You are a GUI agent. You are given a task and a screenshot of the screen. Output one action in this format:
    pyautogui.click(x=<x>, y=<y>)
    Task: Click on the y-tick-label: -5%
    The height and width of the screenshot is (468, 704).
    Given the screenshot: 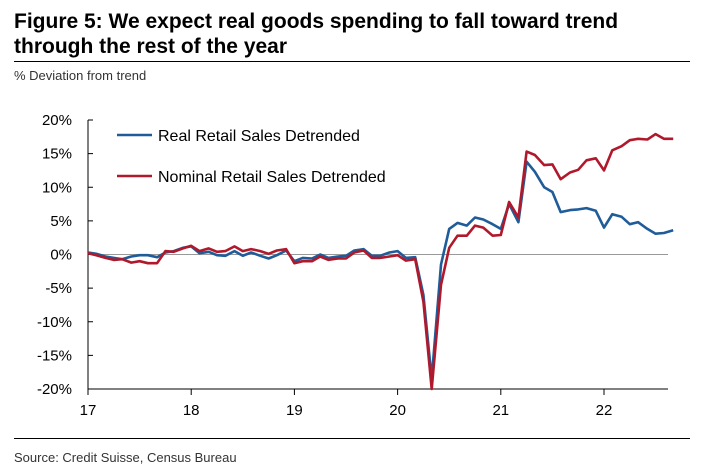 What is the action you would take?
    pyautogui.click(x=58, y=288)
    